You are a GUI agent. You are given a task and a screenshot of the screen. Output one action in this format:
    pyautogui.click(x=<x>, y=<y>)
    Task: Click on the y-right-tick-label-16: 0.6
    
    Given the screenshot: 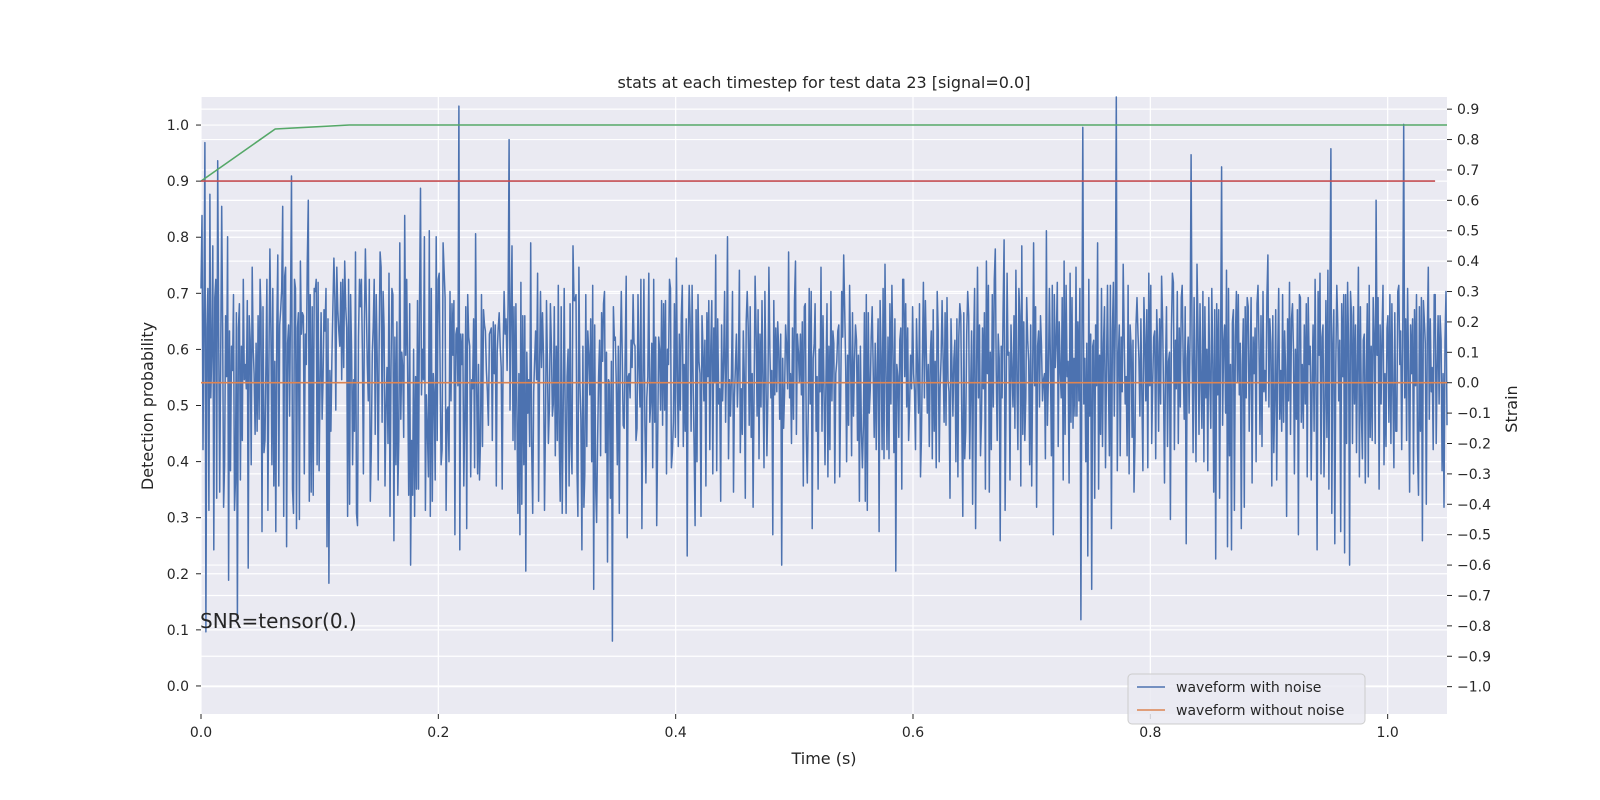 What is the action you would take?
    pyautogui.click(x=1468, y=201)
    